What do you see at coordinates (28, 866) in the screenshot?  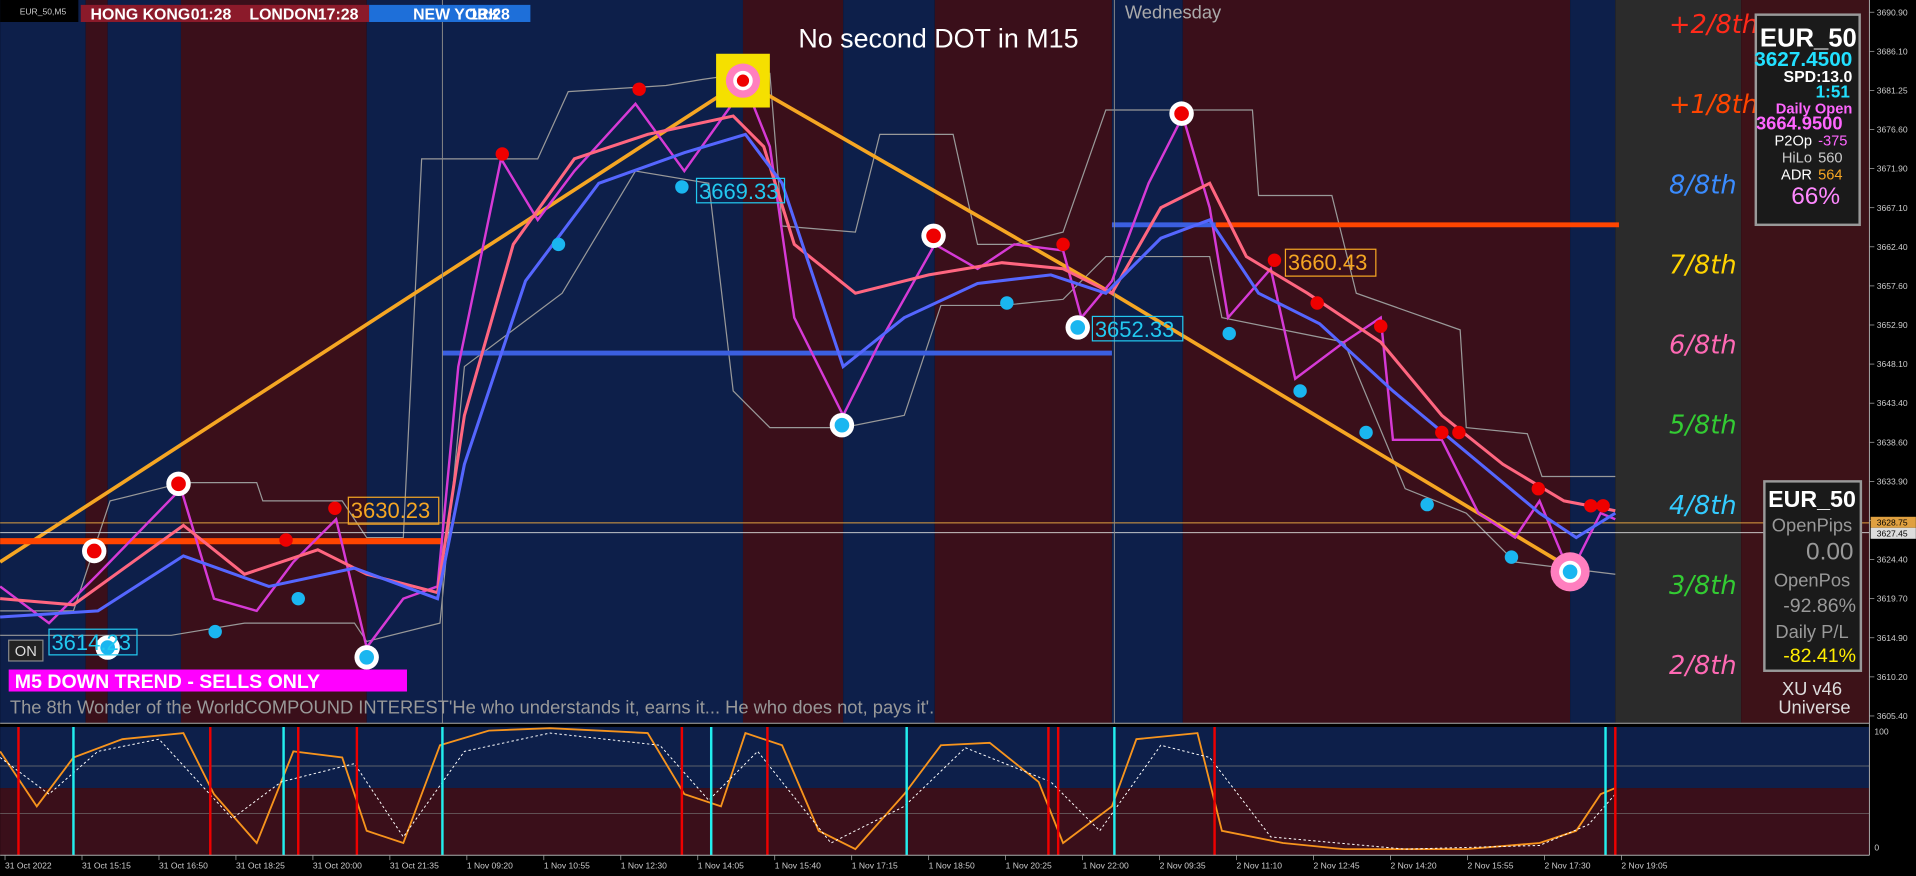 I see `time-axis-label: 31 Oct 2022` at bounding box center [28, 866].